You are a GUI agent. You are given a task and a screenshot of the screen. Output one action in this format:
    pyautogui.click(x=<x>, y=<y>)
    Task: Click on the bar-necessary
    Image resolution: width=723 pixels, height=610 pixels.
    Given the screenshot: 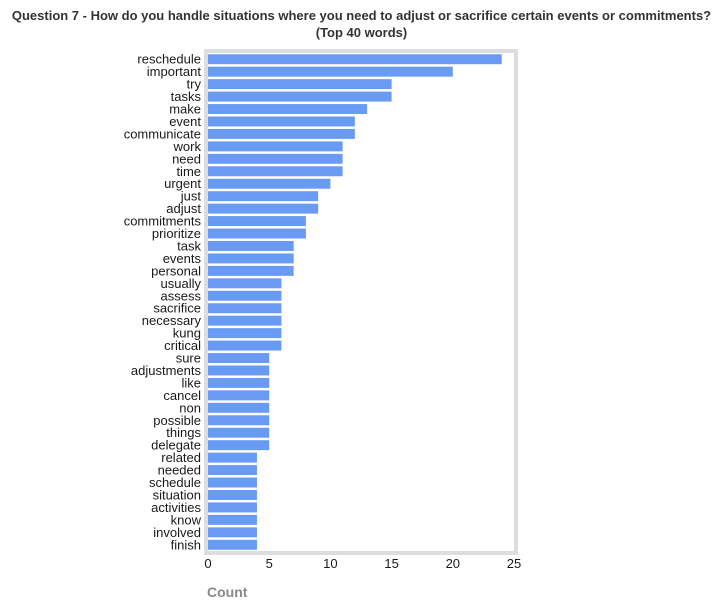 What is the action you would take?
    pyautogui.click(x=245, y=320)
    